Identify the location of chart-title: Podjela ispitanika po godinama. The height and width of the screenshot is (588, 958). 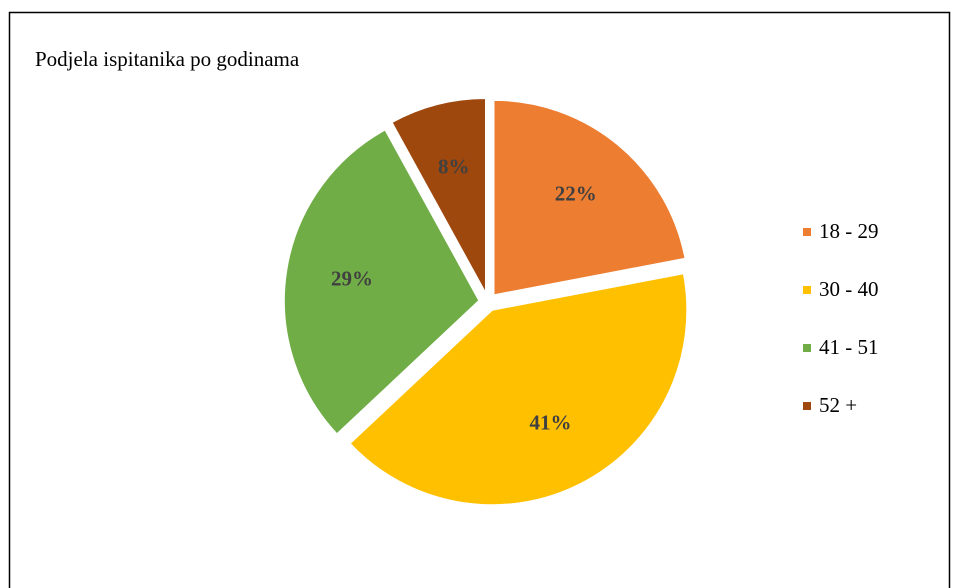
(167, 59).